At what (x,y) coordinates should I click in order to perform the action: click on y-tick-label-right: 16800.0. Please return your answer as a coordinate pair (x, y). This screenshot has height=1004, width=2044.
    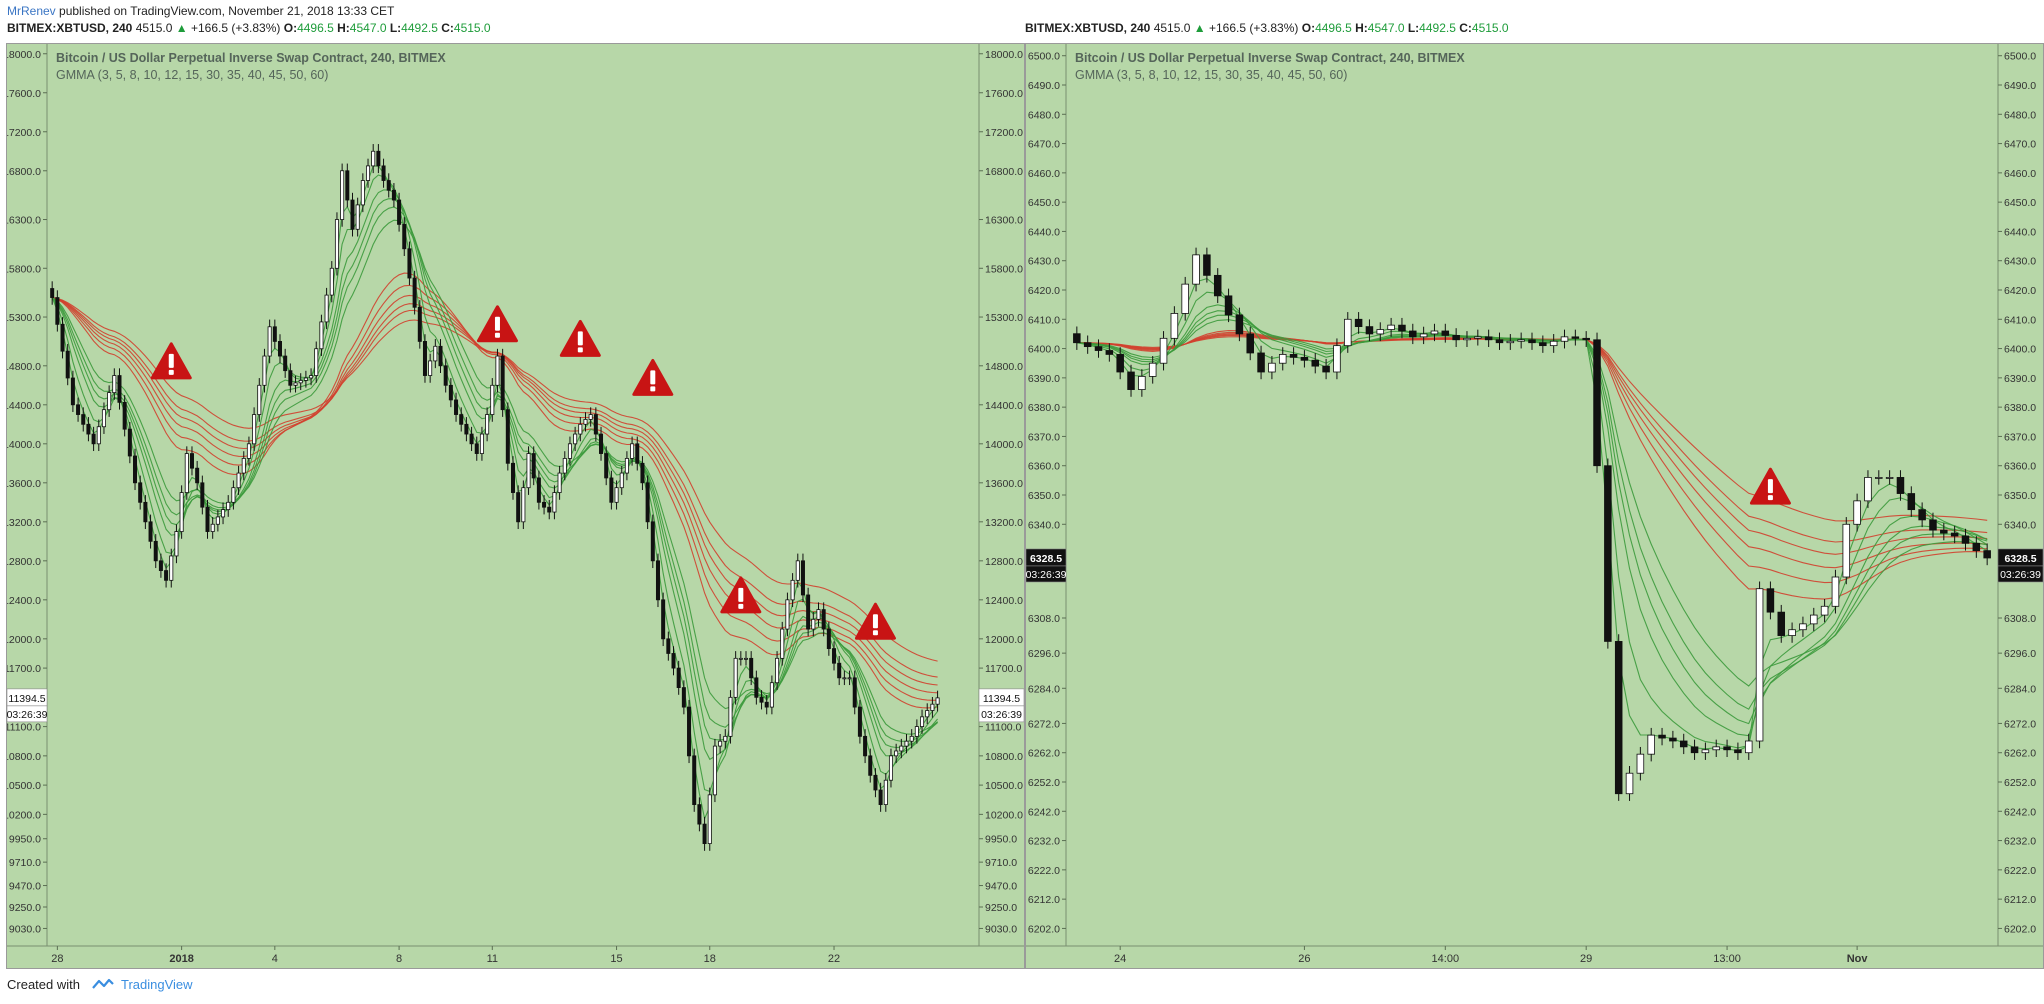
    Looking at the image, I should click on (1004, 172).